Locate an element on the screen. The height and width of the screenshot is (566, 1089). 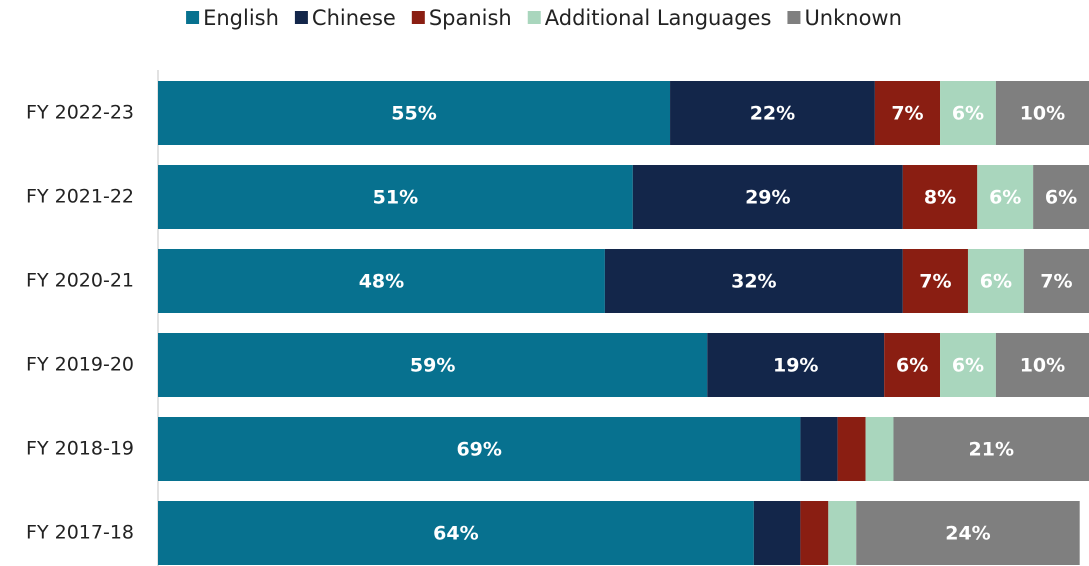
y-tick-label: FY 2018-19 is located at coordinates (80, 449).